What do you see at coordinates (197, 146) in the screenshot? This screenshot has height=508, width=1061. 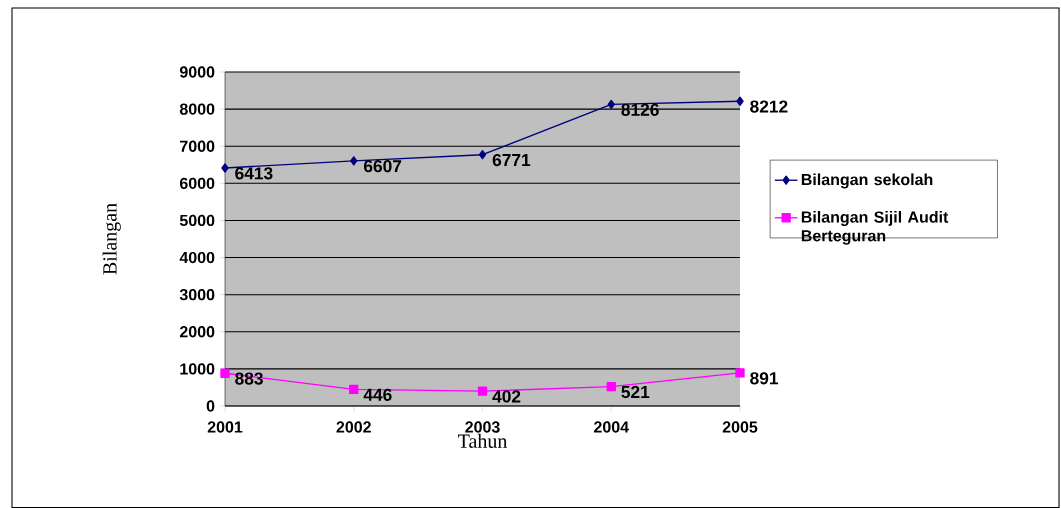 I see `y-tick-label: 7000` at bounding box center [197, 146].